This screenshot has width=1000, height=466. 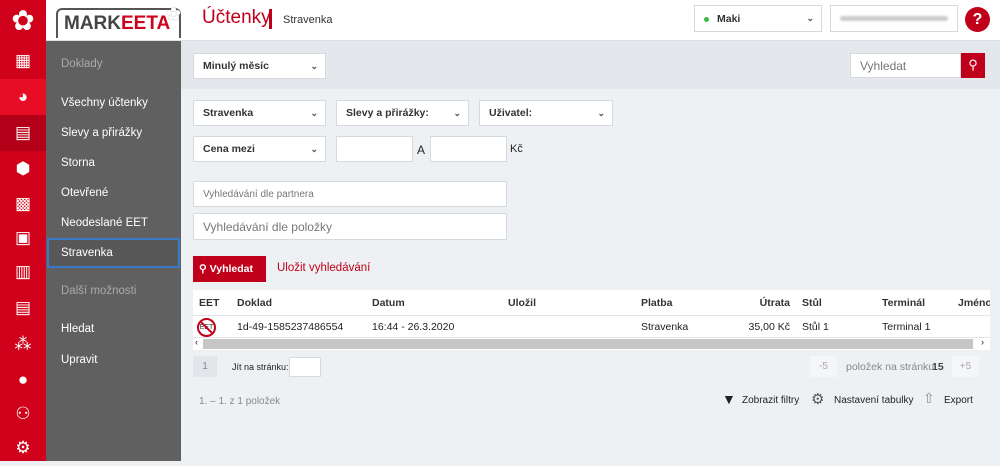 I want to click on horizontal-scrollbar: ‹ ›, so click(x=591, y=343).